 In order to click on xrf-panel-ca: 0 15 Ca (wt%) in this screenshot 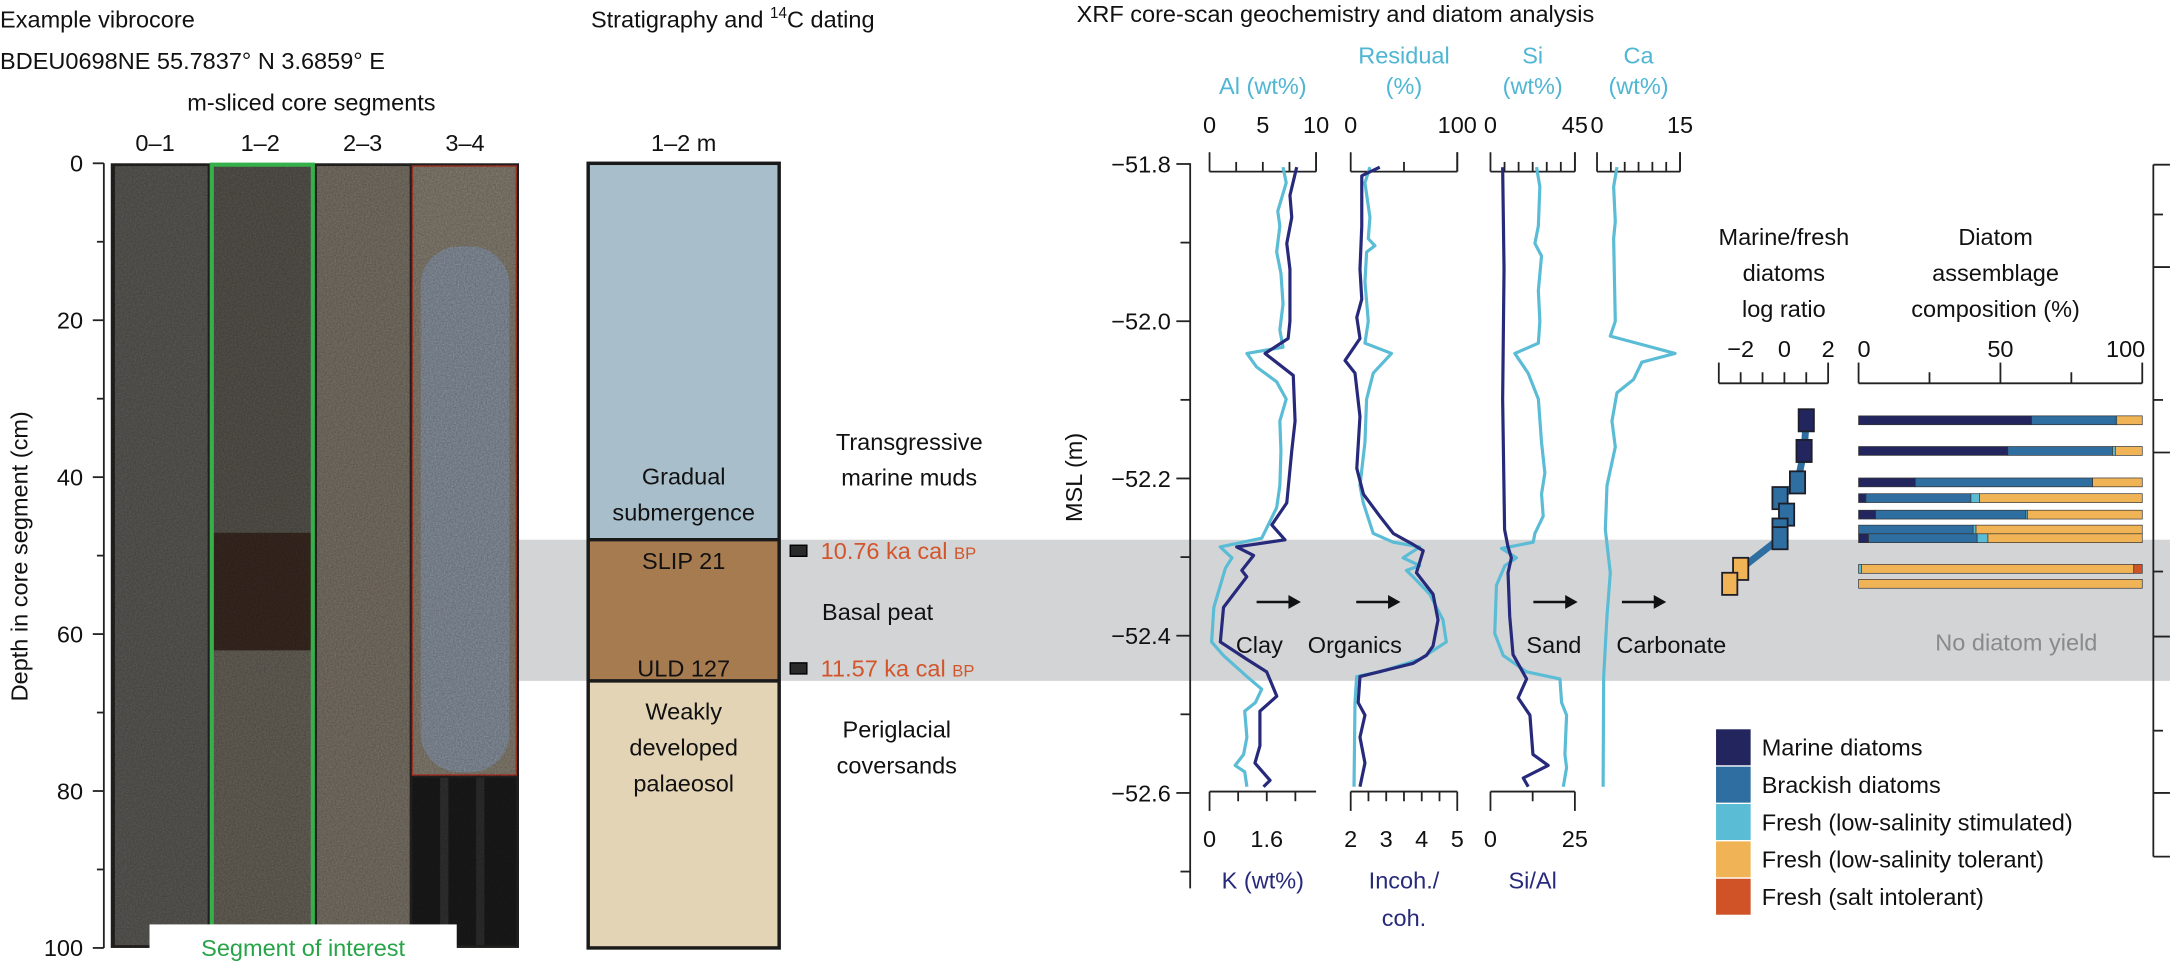, I will do `click(1641, 415)`.